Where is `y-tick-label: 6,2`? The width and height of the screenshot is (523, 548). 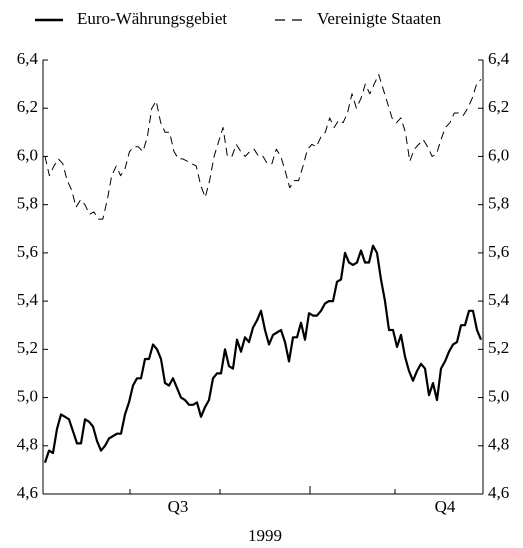
y-tick-label: 6,2 is located at coordinates (27, 106).